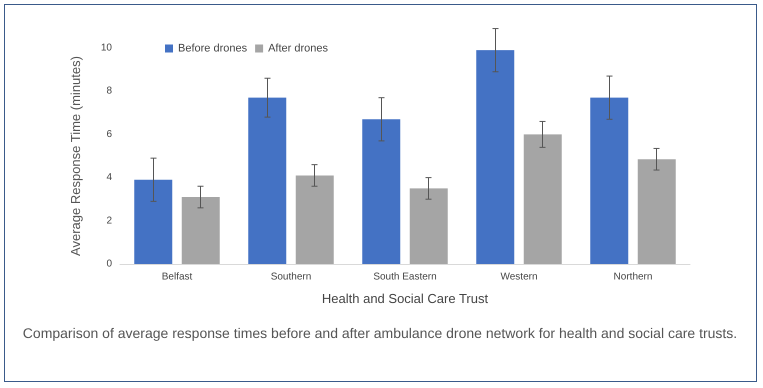 Image resolution: width=763 pixels, height=388 pixels. Describe the element at coordinates (633, 277) in the screenshot. I see `x-tick-label: Northern` at that location.